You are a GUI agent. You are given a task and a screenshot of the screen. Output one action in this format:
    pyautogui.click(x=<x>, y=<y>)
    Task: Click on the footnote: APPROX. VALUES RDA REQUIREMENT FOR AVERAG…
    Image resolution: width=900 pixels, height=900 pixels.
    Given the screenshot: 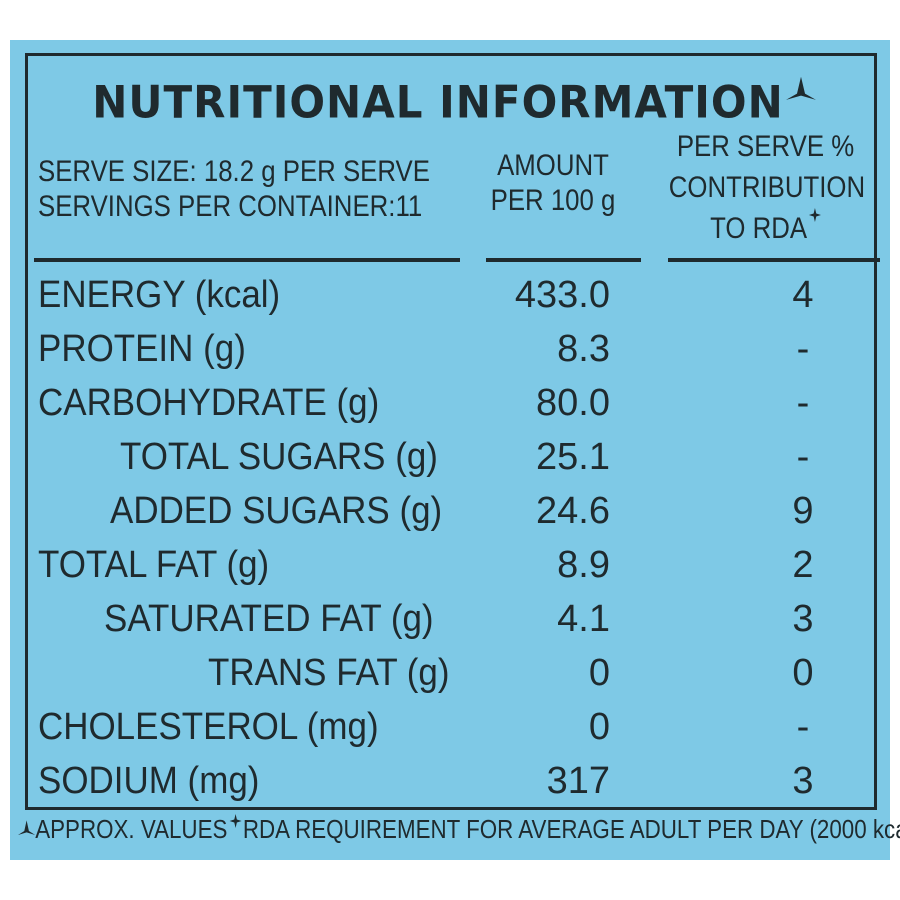 What is the action you would take?
    pyautogui.click(x=459, y=829)
    